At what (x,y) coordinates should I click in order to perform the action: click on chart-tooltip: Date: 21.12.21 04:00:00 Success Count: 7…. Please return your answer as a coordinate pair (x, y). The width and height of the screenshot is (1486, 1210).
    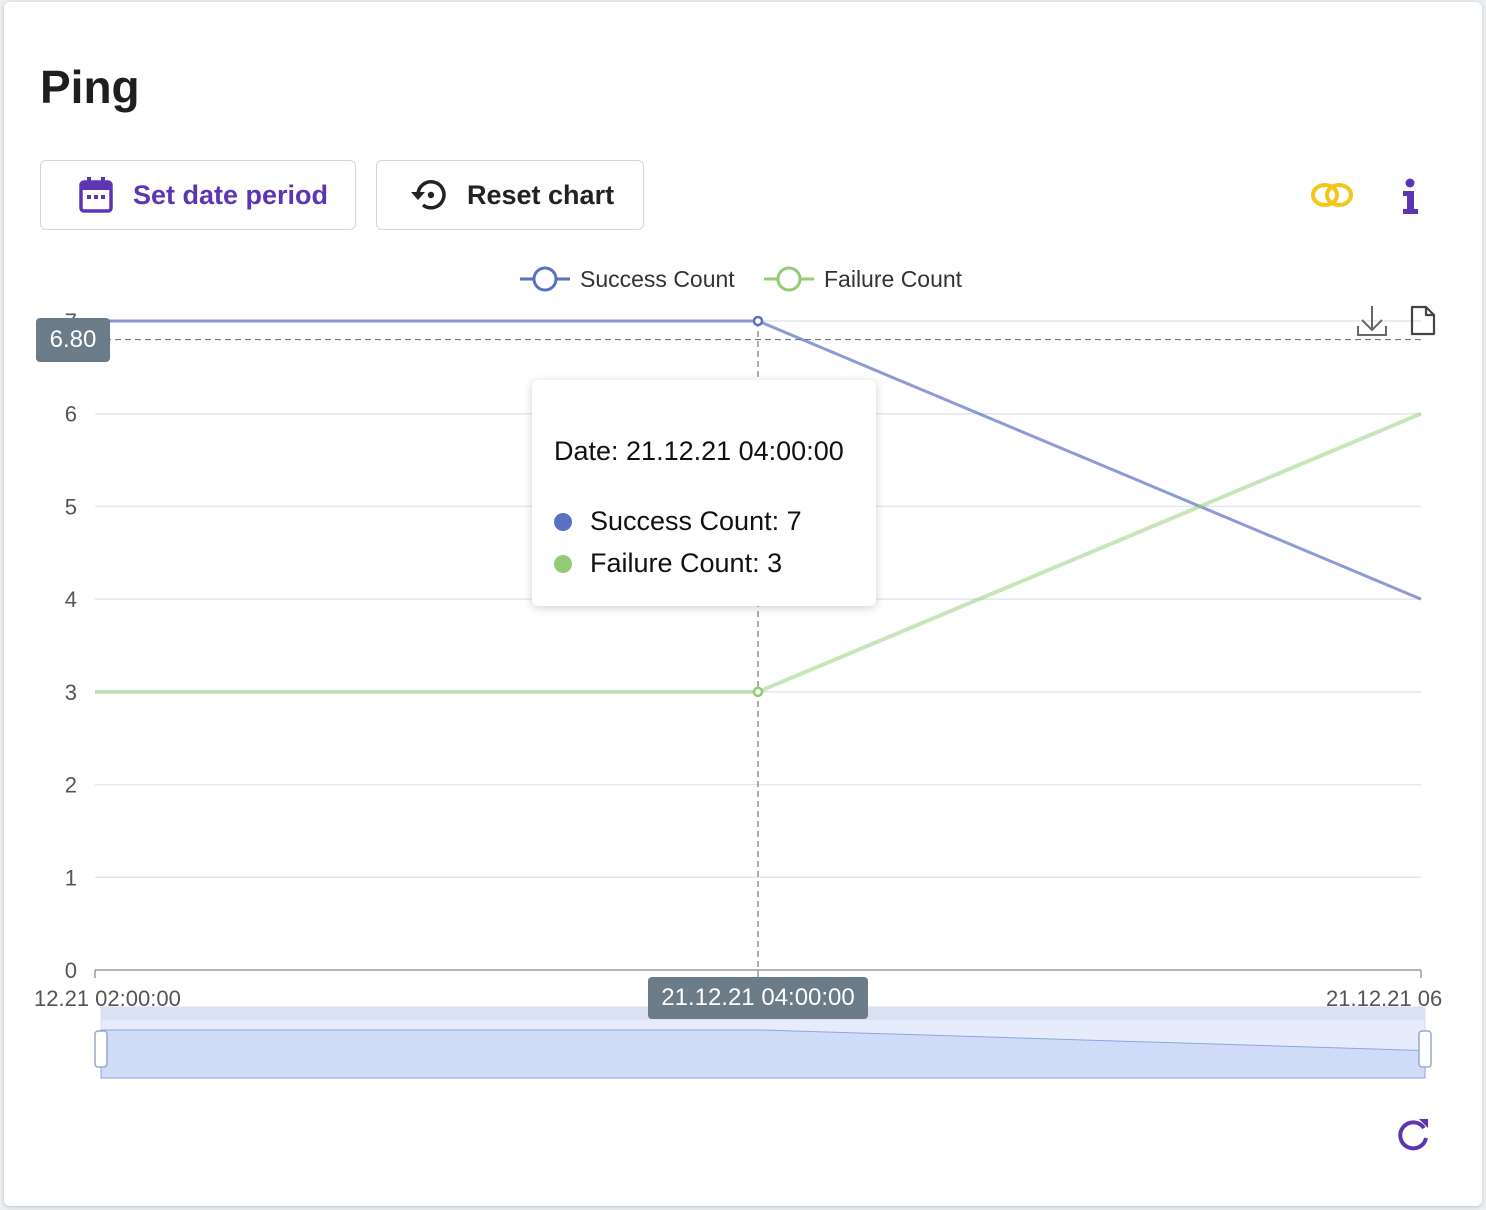
    Looking at the image, I should click on (704, 493).